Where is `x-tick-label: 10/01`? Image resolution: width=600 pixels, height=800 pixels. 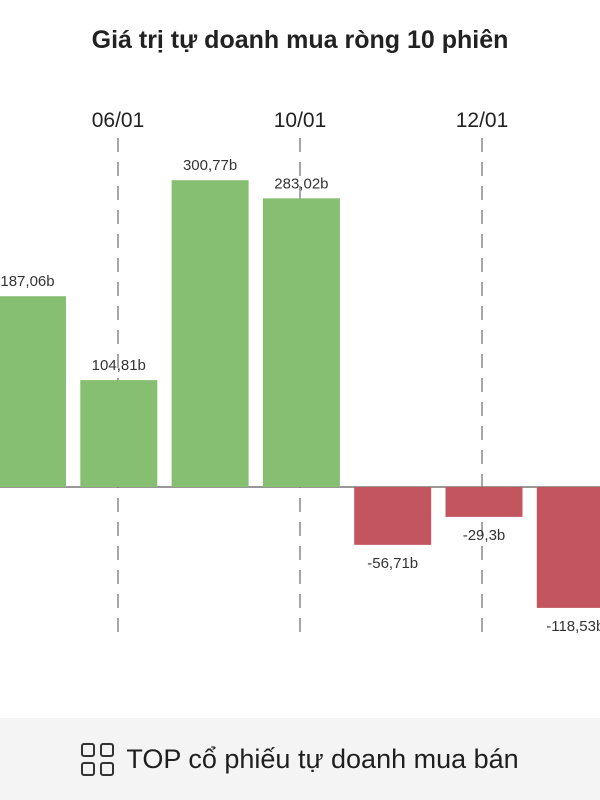
x-tick-label: 10/01 is located at coordinates (300, 120).